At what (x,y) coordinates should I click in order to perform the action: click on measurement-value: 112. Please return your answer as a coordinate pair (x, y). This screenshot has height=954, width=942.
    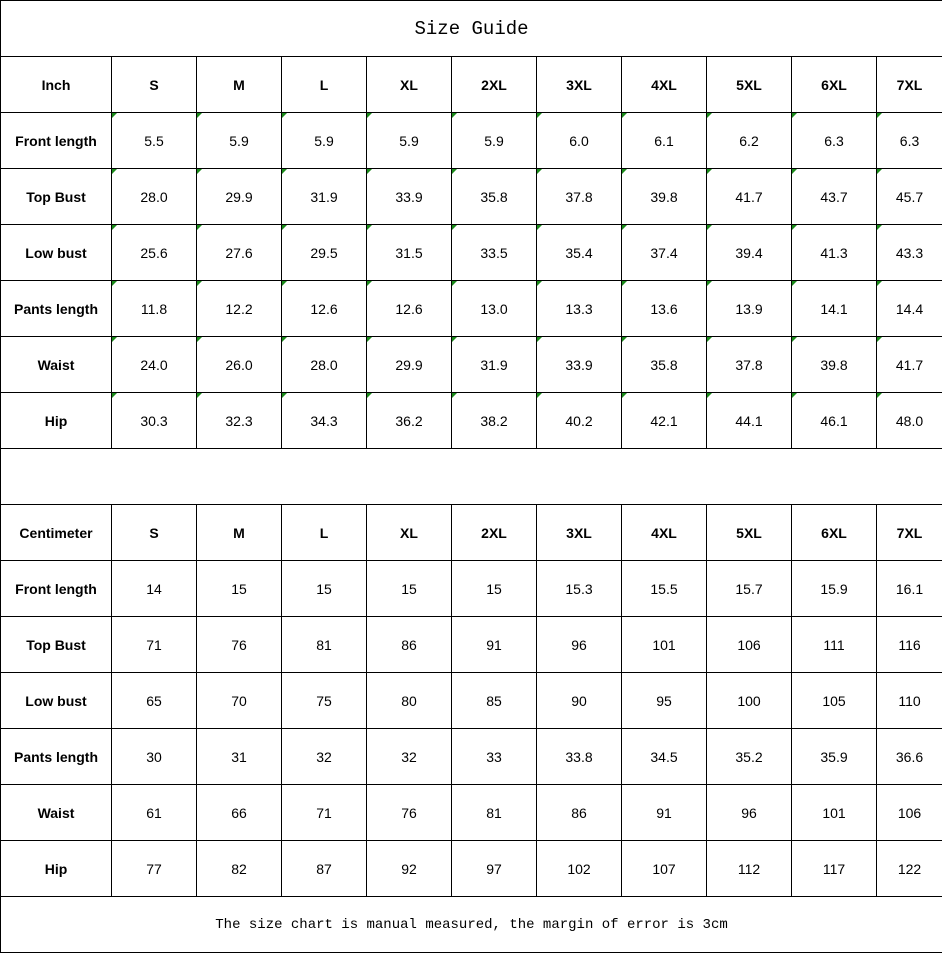
    Looking at the image, I should click on (749, 868).